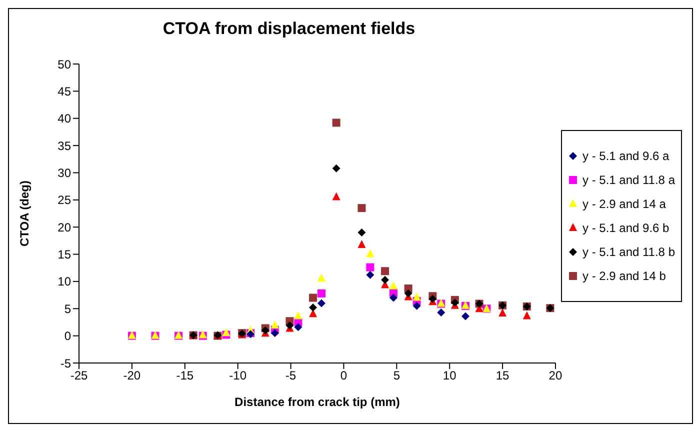 The height and width of the screenshot is (430, 699). What do you see at coordinates (290, 375) in the screenshot?
I see `x-tick-label: -5` at bounding box center [290, 375].